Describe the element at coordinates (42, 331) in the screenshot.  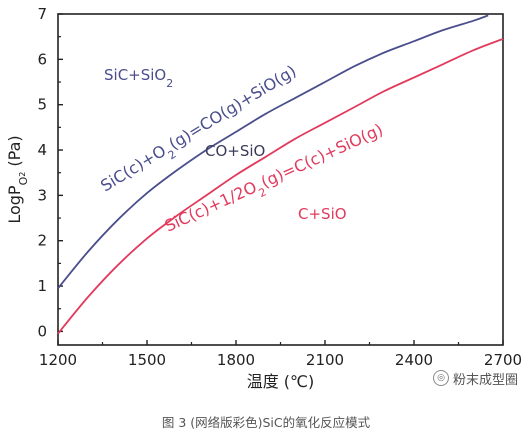
I see `y-tick-label: 0` at that location.